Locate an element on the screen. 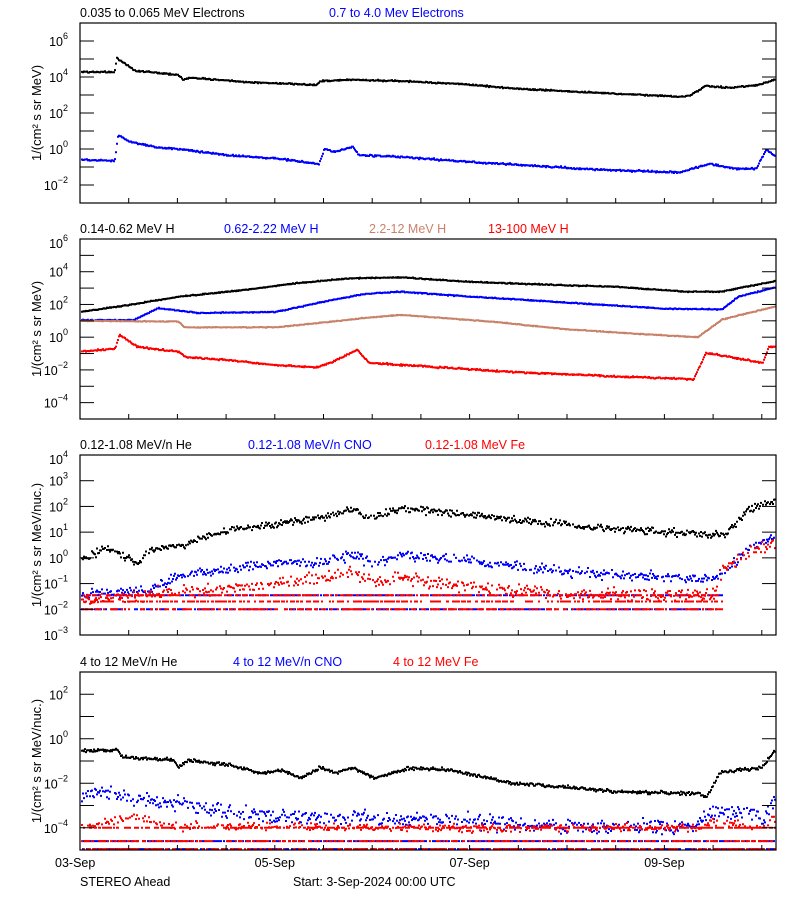  start-time-label: Start: 3-Sep-2024 00:00 UTC is located at coordinates (374, 882).